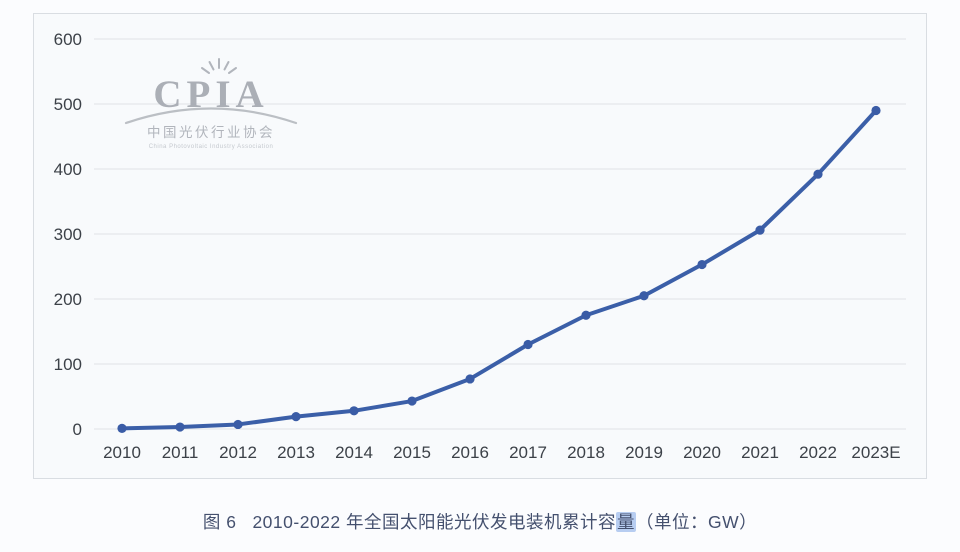  Describe the element at coordinates (68, 169) in the screenshot. I see `ytick-label-400: 400` at that location.